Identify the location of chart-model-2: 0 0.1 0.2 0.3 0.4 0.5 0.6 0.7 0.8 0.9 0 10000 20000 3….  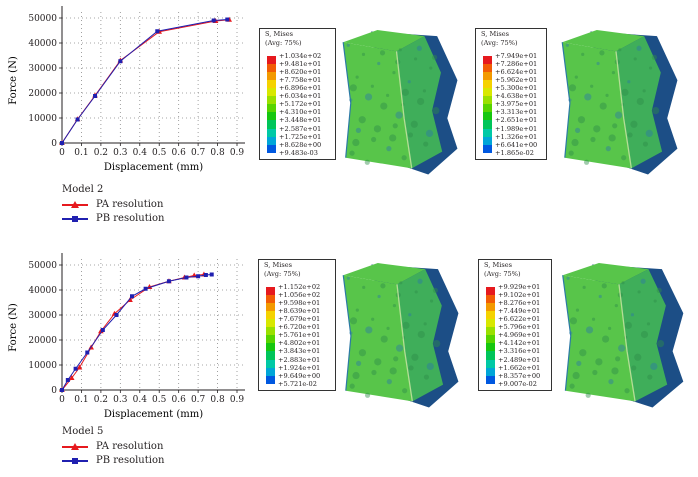
(126, 89).